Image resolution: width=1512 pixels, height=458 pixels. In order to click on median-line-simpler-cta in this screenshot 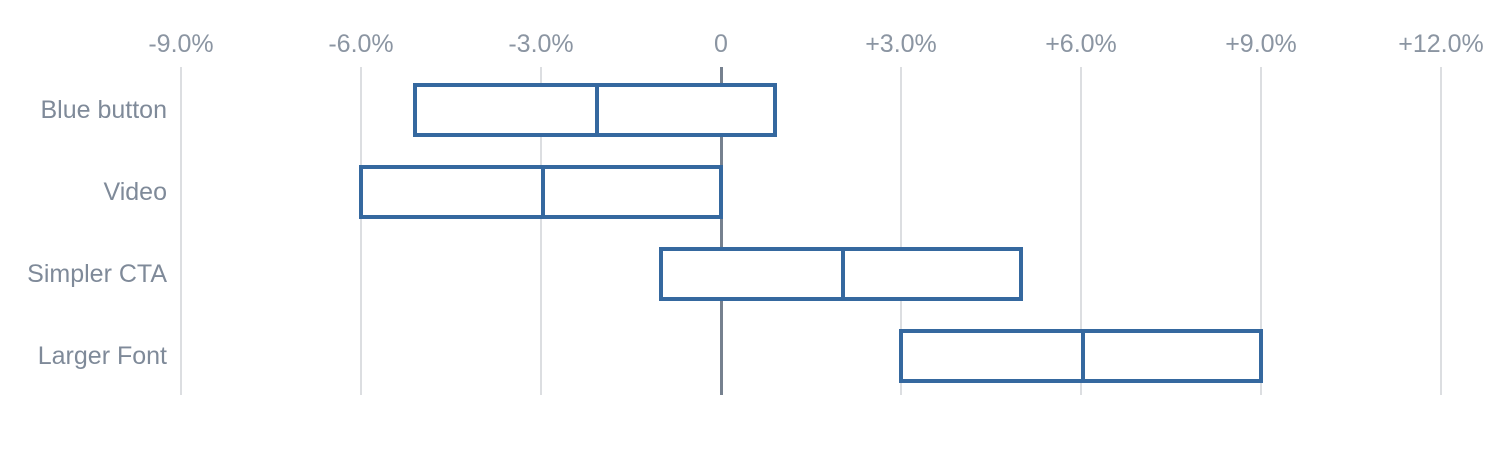, I will do `click(843, 274)`.